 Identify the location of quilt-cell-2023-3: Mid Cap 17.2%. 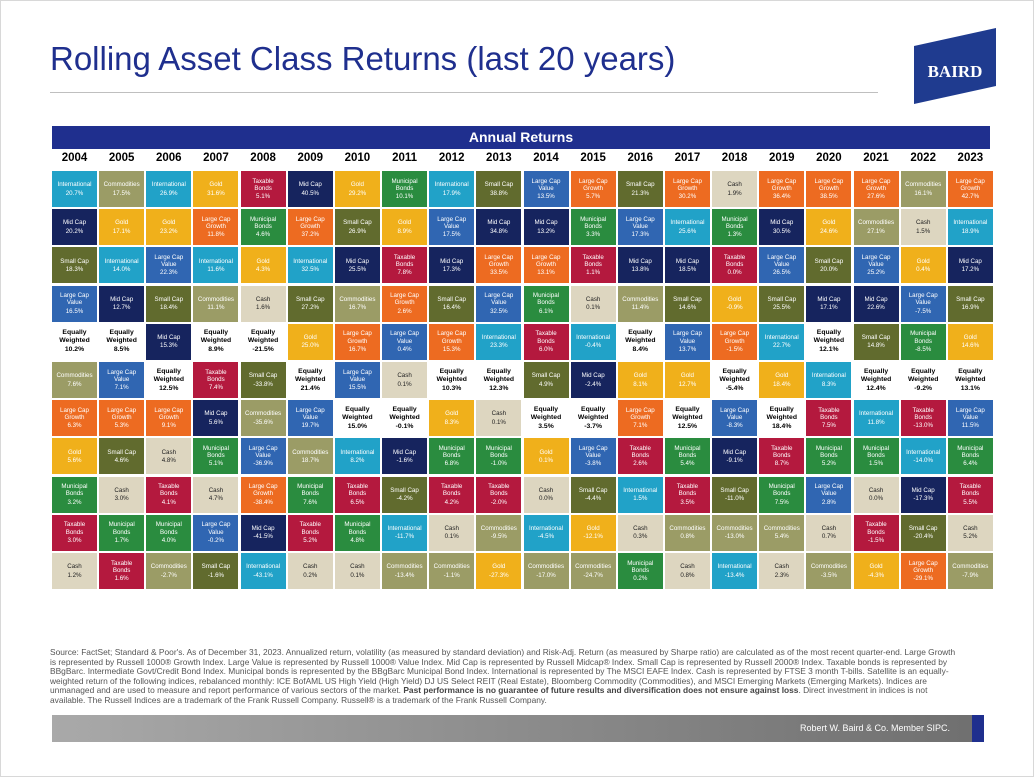
(970, 265).